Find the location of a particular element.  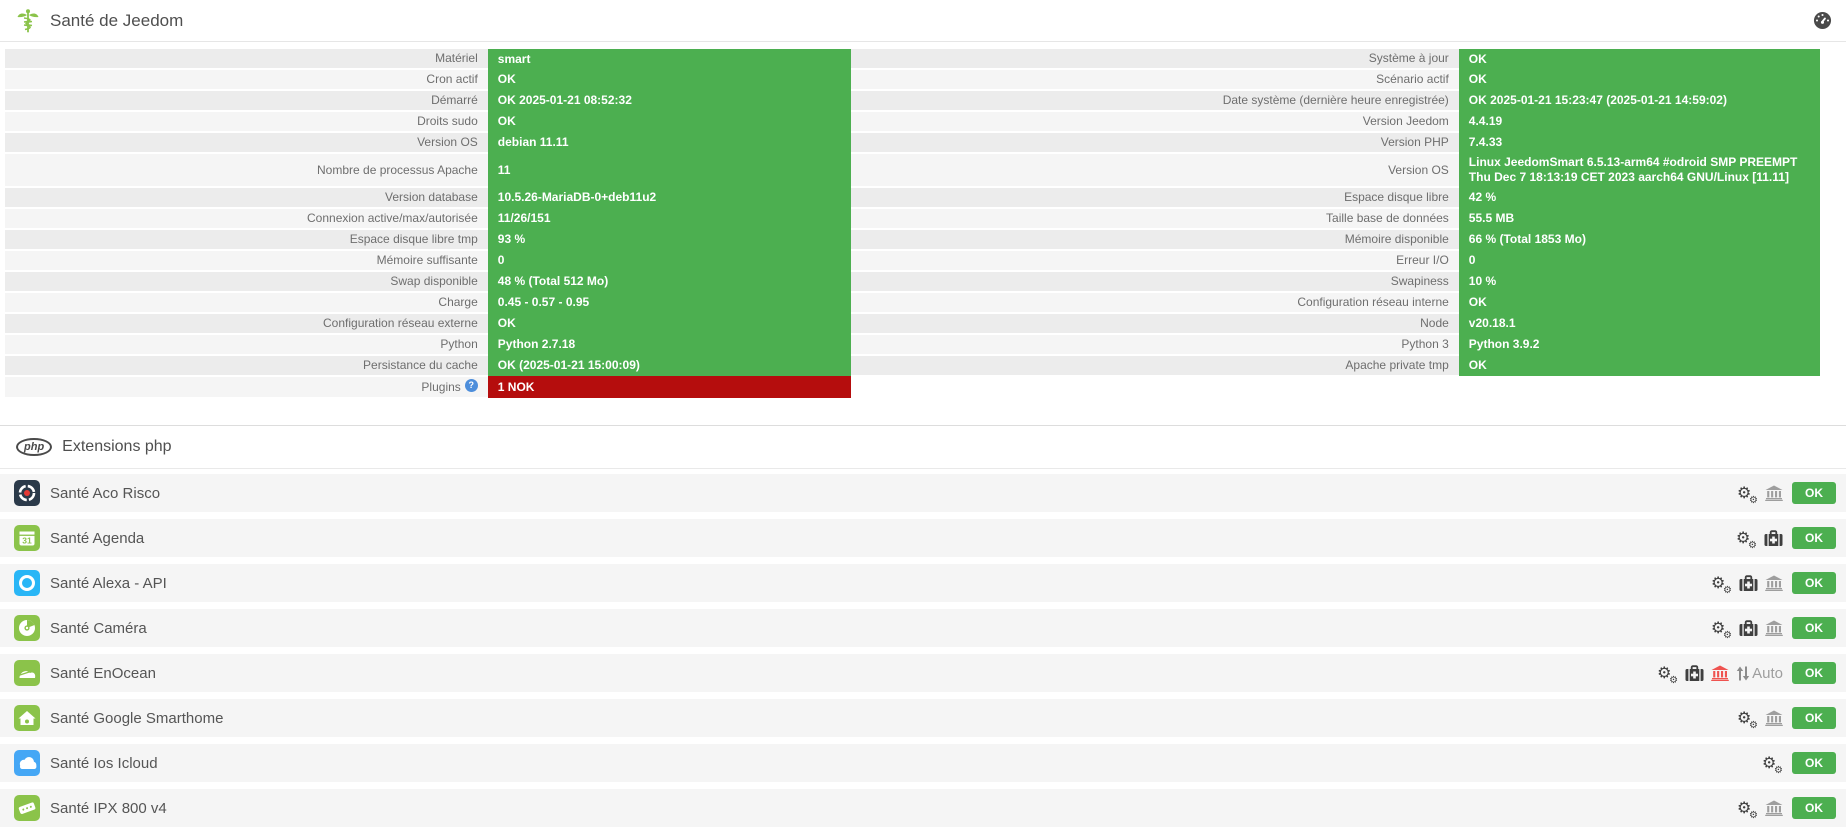

plugin-name: Santé Google Smarthome is located at coordinates (137, 718).